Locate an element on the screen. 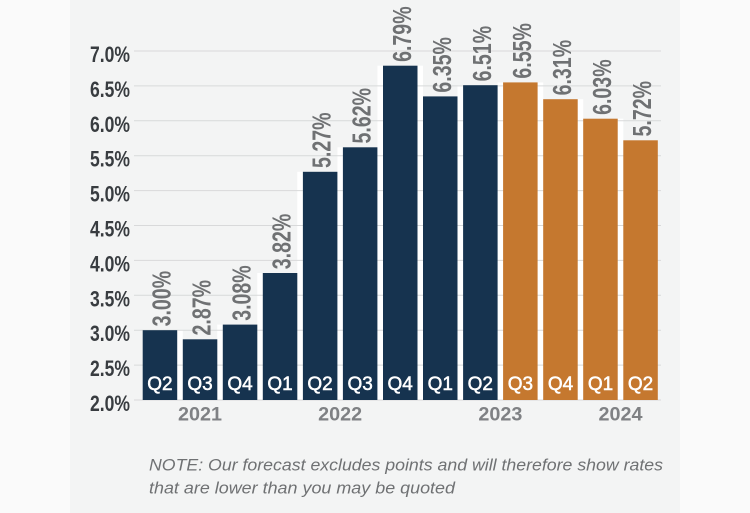  svg-text: 6.79% is located at coordinates (402, 34).